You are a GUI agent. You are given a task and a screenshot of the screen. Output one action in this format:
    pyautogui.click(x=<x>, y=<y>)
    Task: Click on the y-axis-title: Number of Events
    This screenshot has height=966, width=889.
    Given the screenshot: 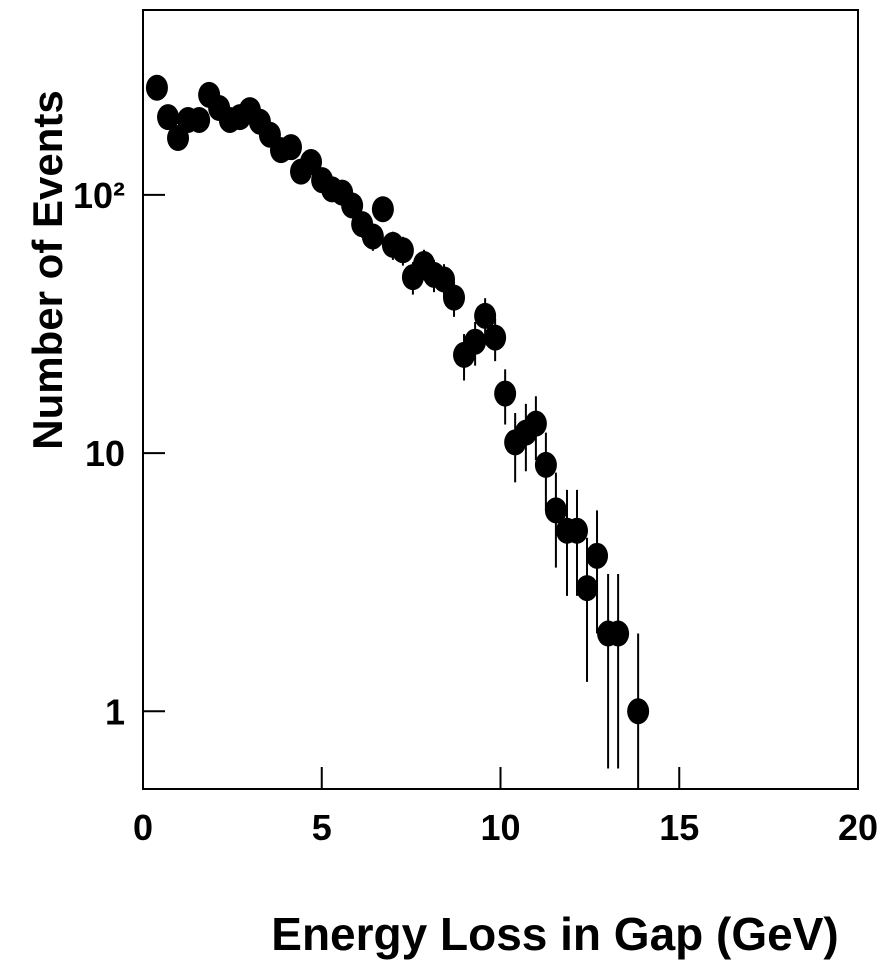 What is the action you would take?
    pyautogui.click(x=47, y=269)
    